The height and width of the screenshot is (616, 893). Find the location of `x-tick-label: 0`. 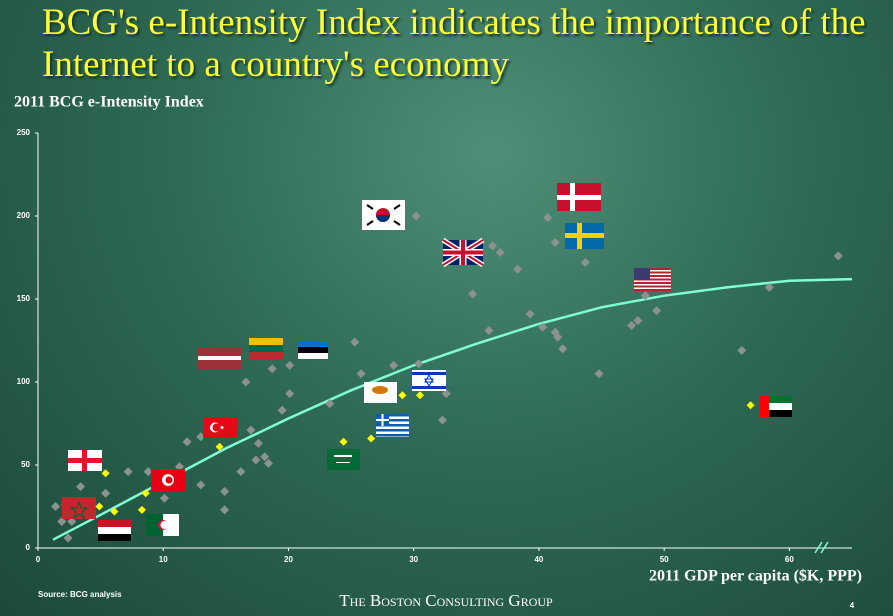

x-tick-label: 0 is located at coordinates (38, 559).